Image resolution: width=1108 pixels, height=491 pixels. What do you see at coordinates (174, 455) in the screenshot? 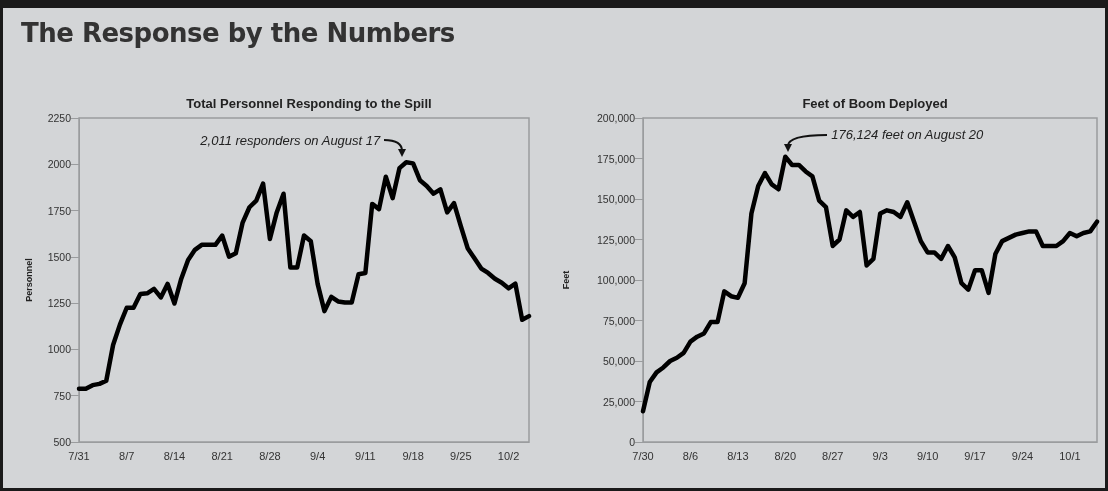
I see `x-tick-label: 8/14` at bounding box center [174, 455].